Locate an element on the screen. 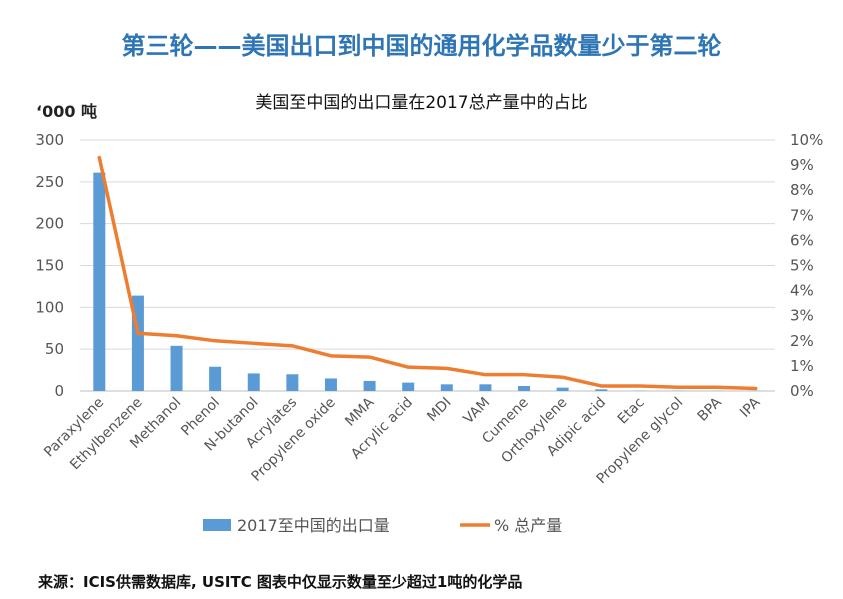 This screenshot has height=599, width=843. legend-bar-label: 2017至中国的出口量 is located at coordinates (313, 525).